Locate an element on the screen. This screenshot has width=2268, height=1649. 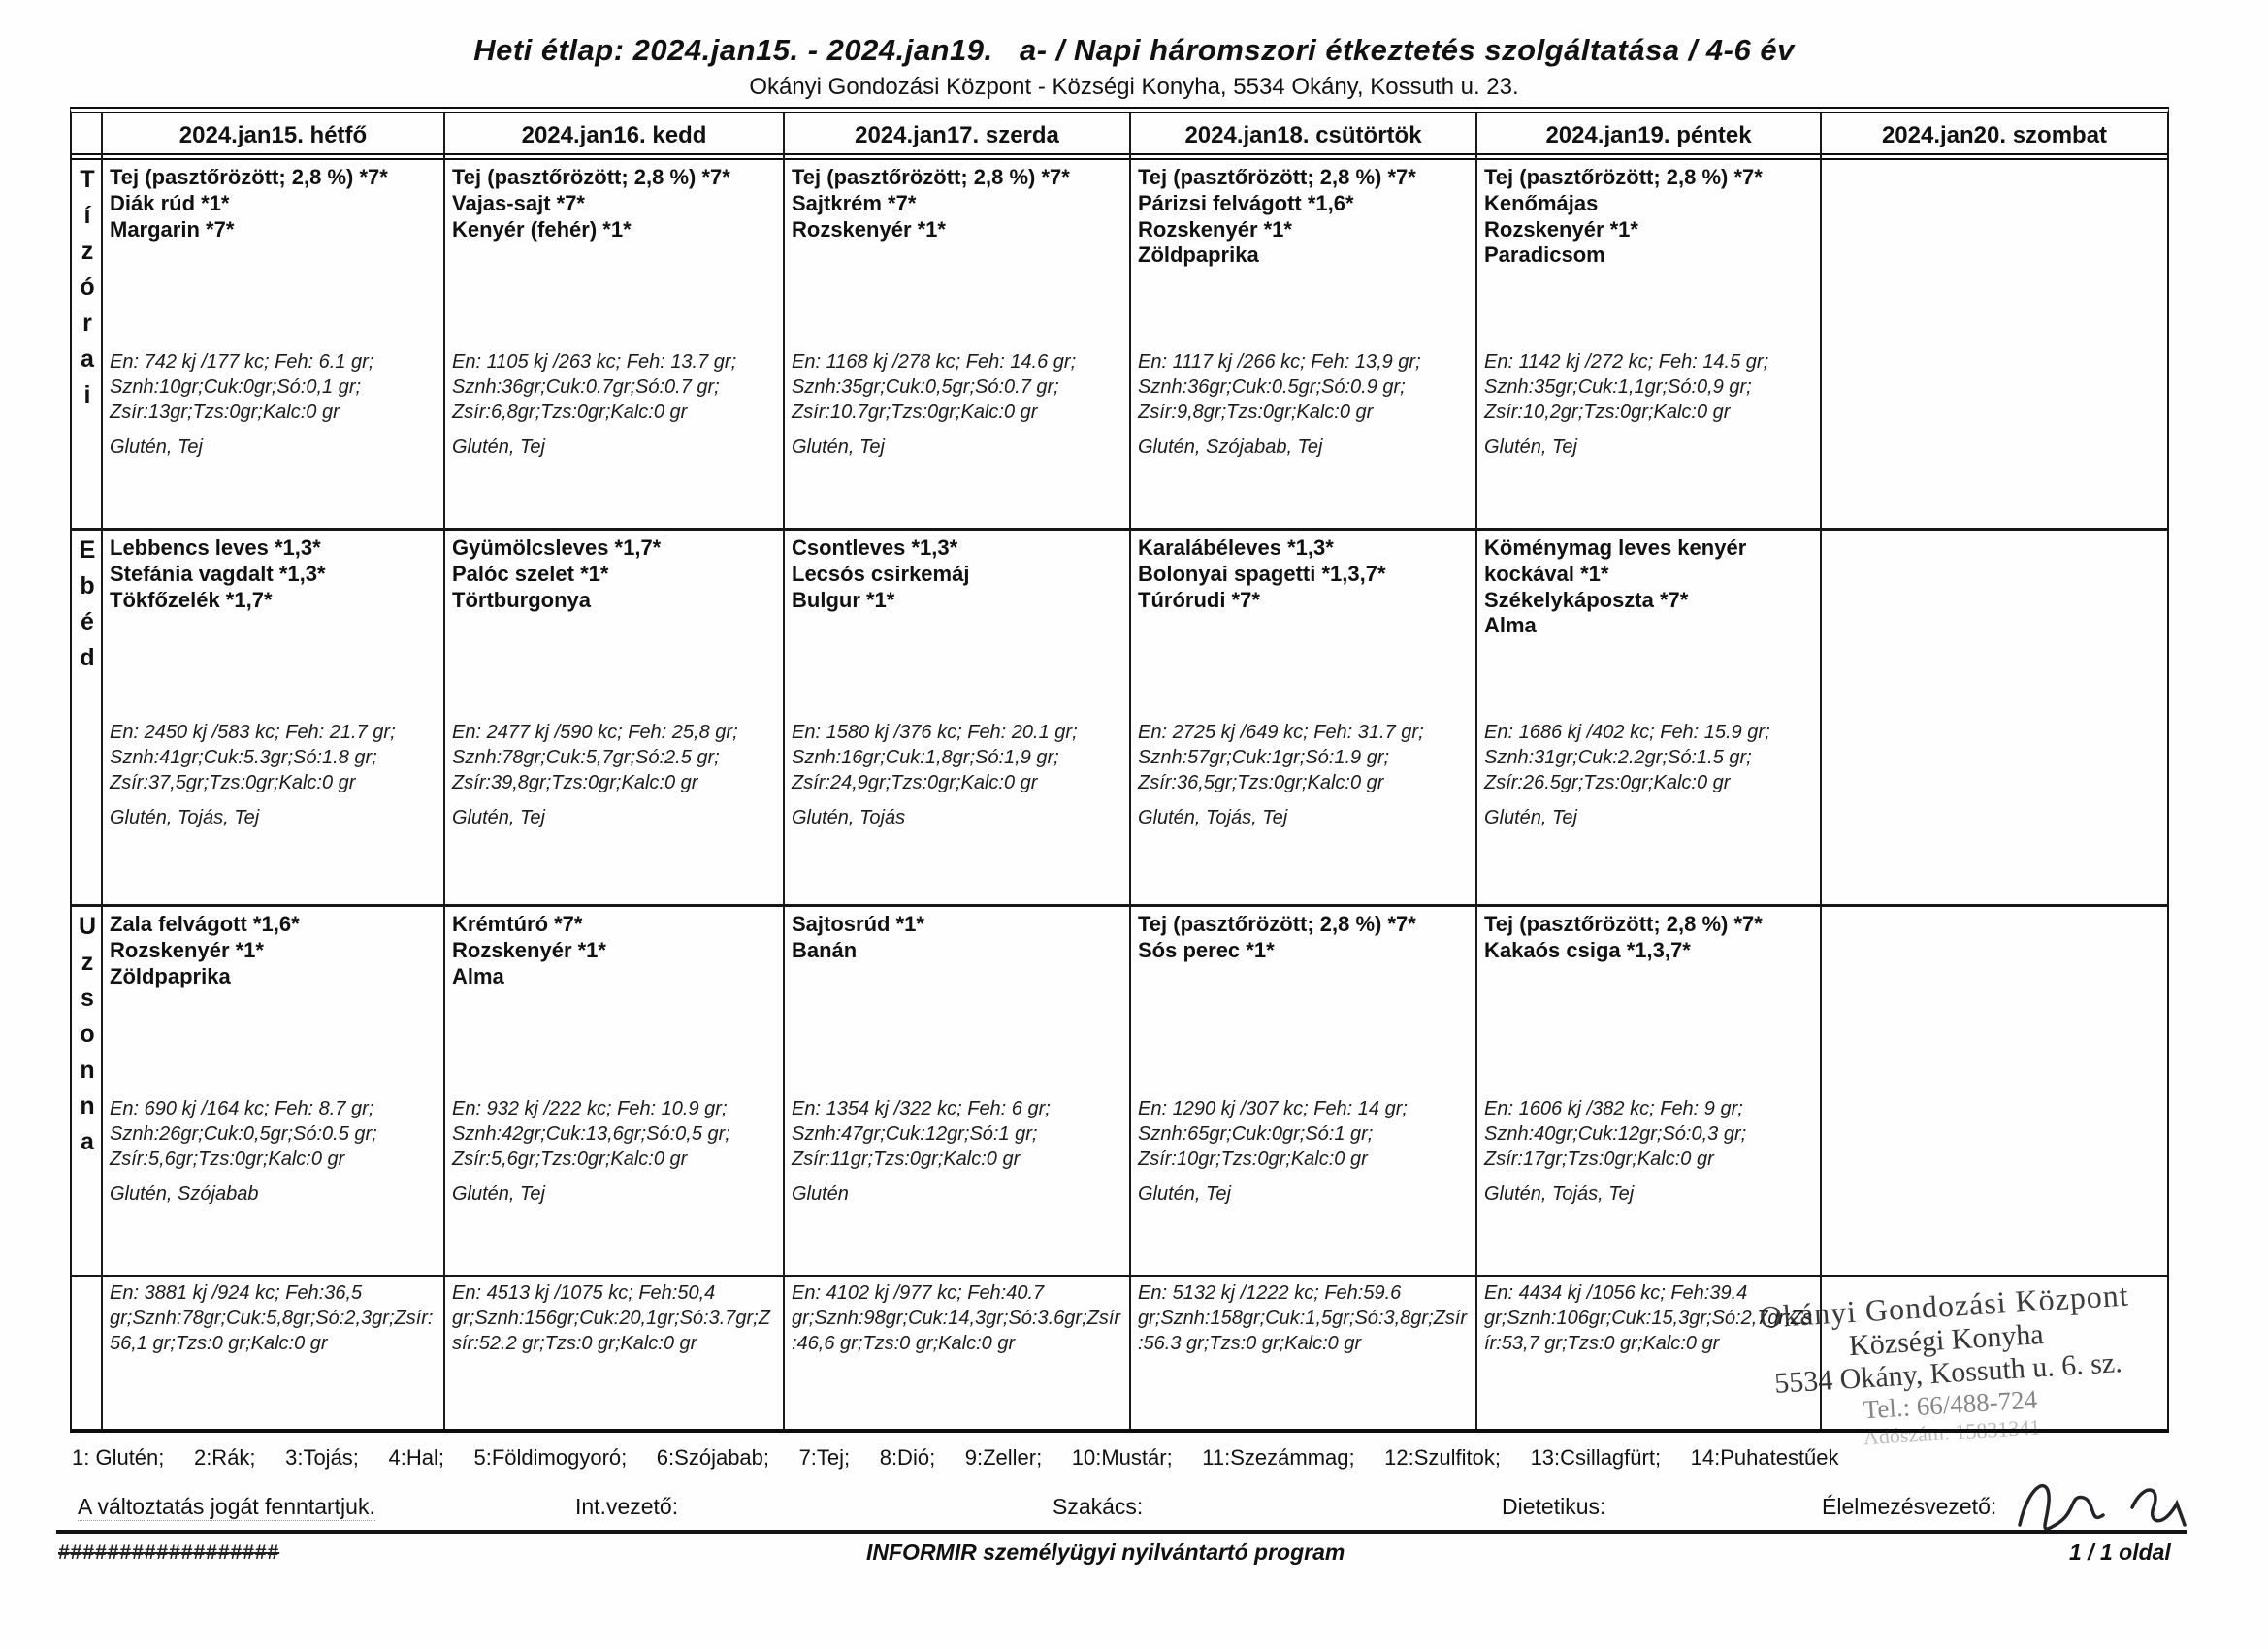
signature-label-elelmezesvezeto: Élelmezésvezető: is located at coordinates (1909, 1506).